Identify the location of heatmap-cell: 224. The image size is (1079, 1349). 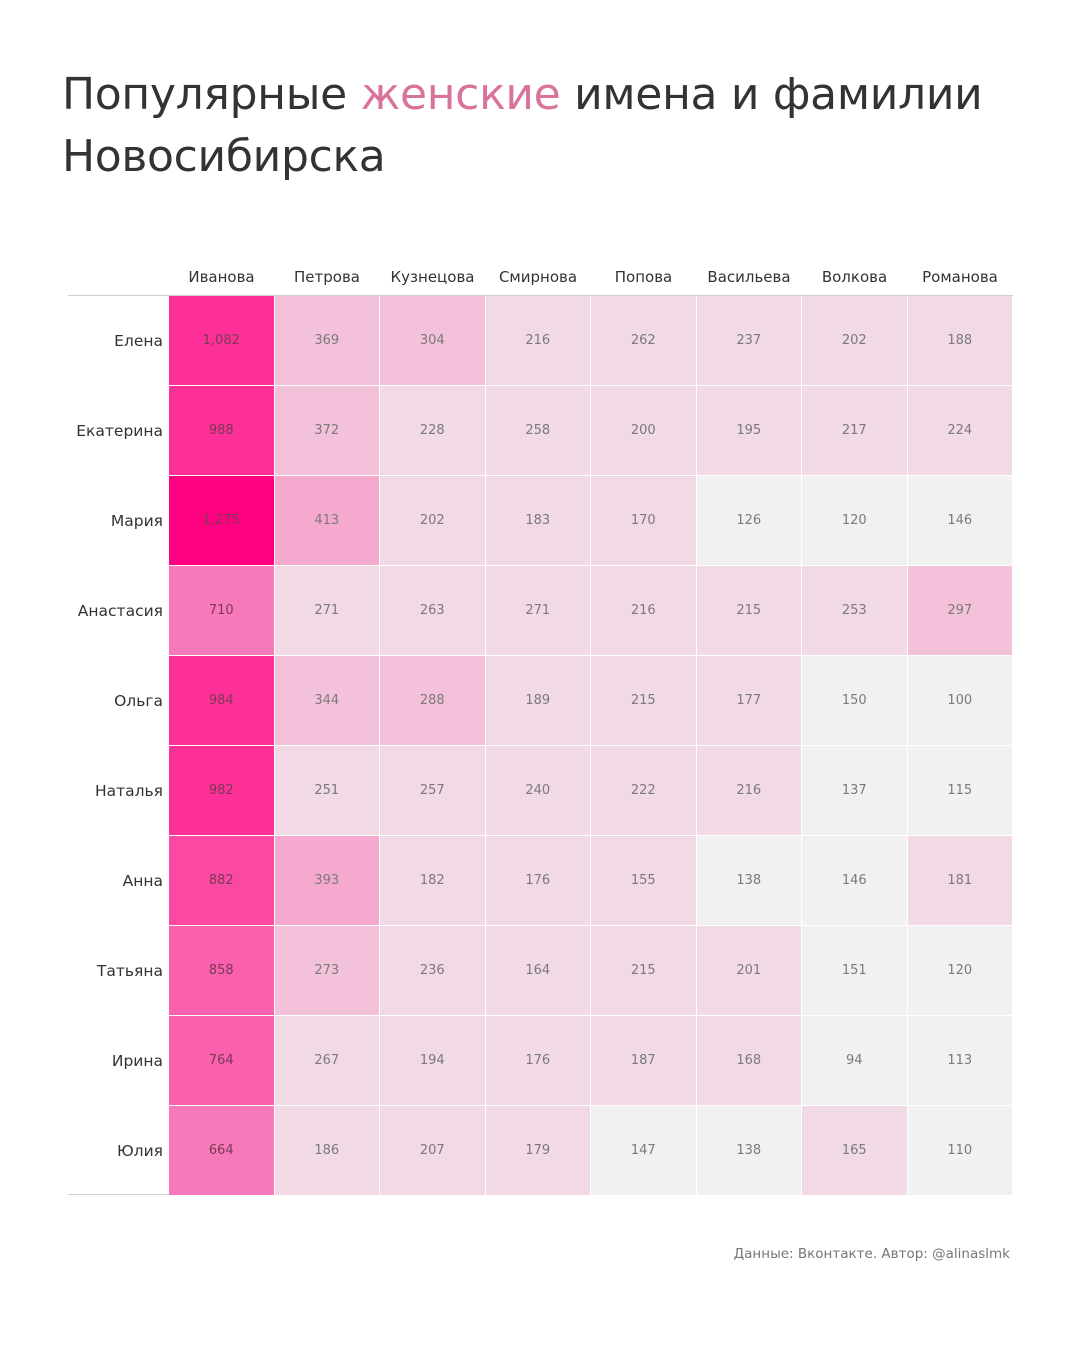
(960, 431).